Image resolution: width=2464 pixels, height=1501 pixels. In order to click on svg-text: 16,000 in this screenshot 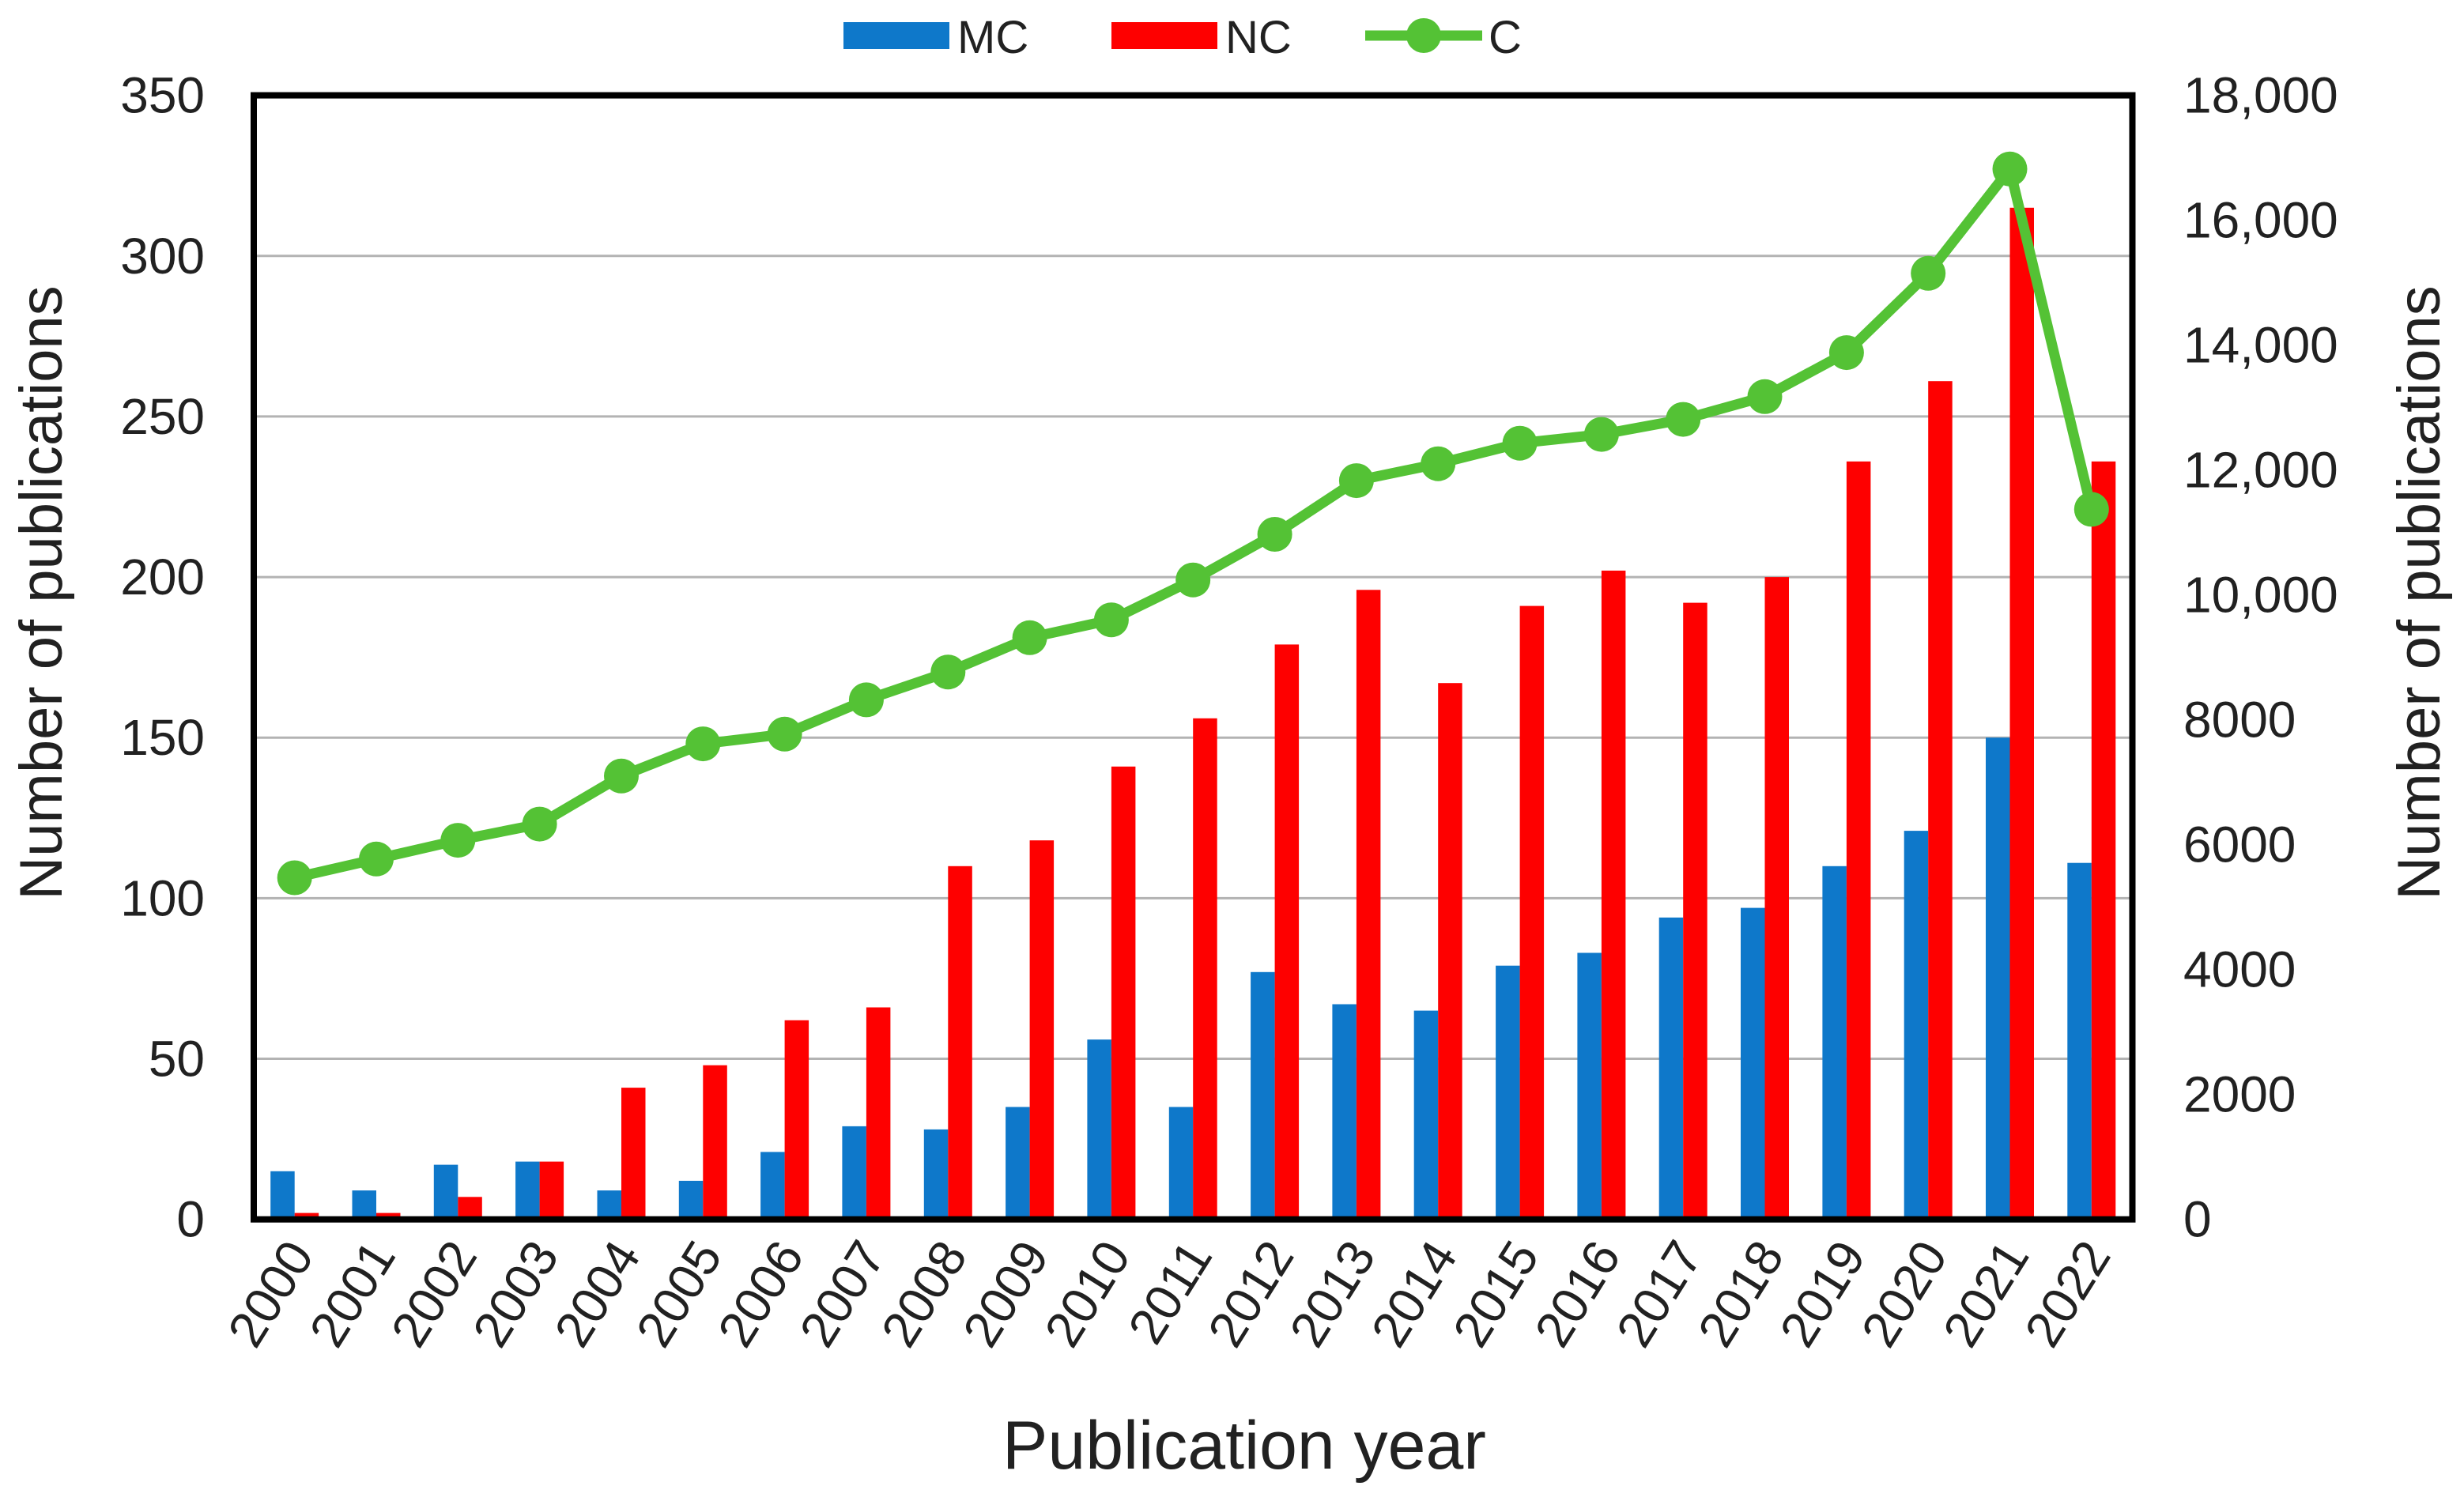, I will do `click(2260, 221)`.